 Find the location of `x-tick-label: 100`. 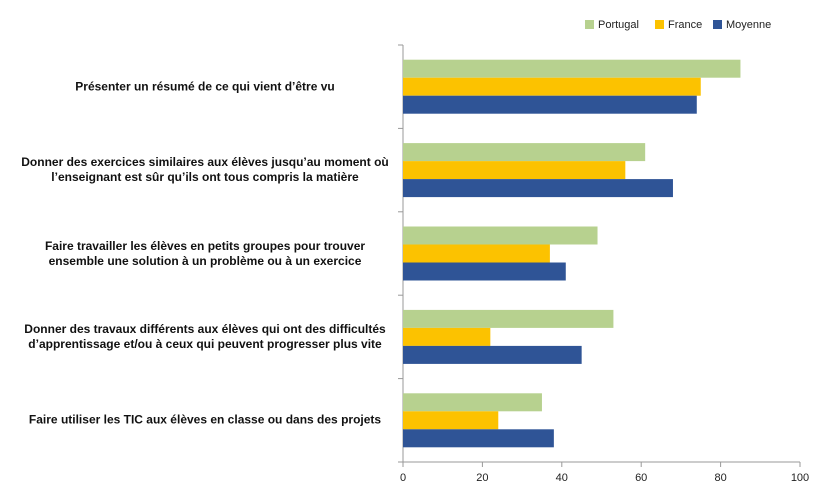

x-tick-label: 100 is located at coordinates (800, 478).